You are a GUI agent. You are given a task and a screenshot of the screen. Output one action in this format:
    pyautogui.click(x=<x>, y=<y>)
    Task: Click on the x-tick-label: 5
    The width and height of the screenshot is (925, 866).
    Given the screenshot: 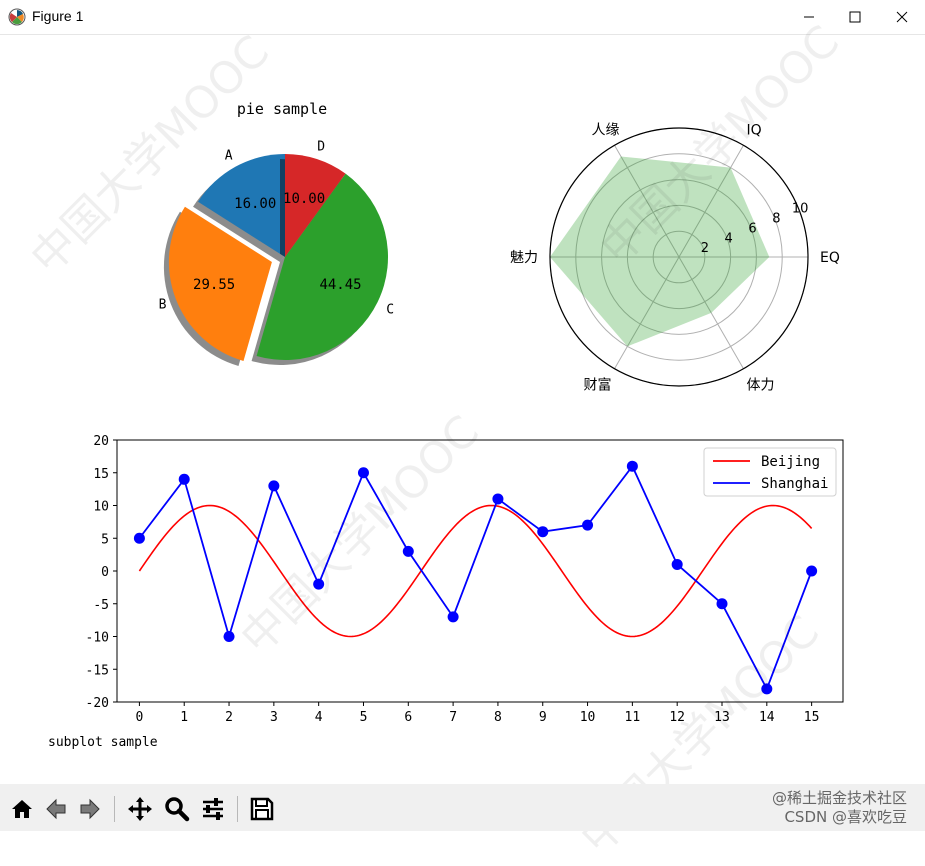 What is the action you would take?
    pyautogui.click(x=364, y=717)
    